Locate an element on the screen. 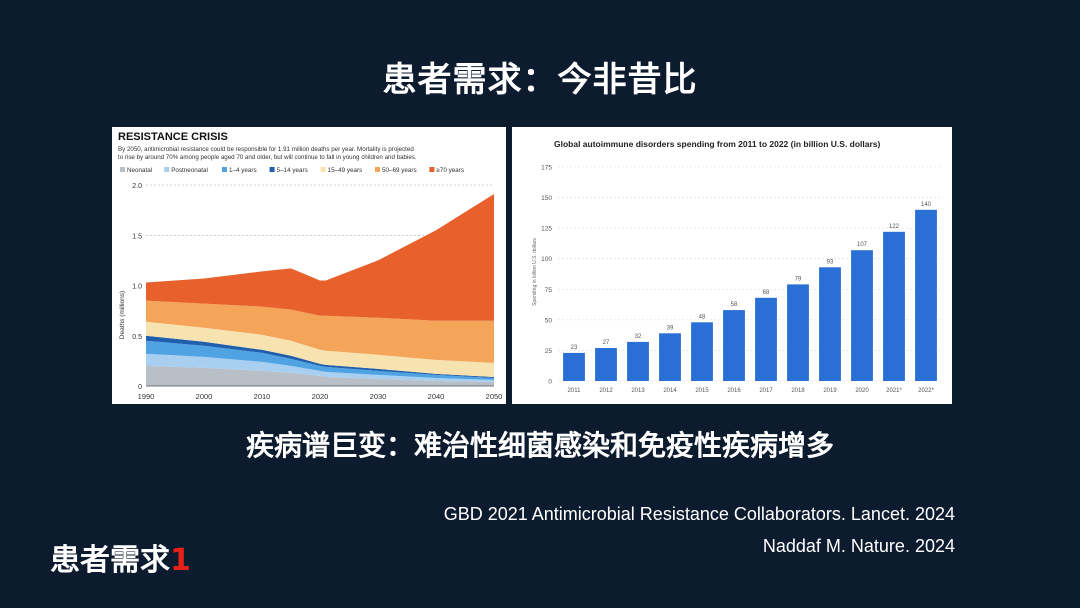 The width and height of the screenshot is (1080, 608). chart-title: RESISTANCE CRISIS is located at coordinates (173, 137).